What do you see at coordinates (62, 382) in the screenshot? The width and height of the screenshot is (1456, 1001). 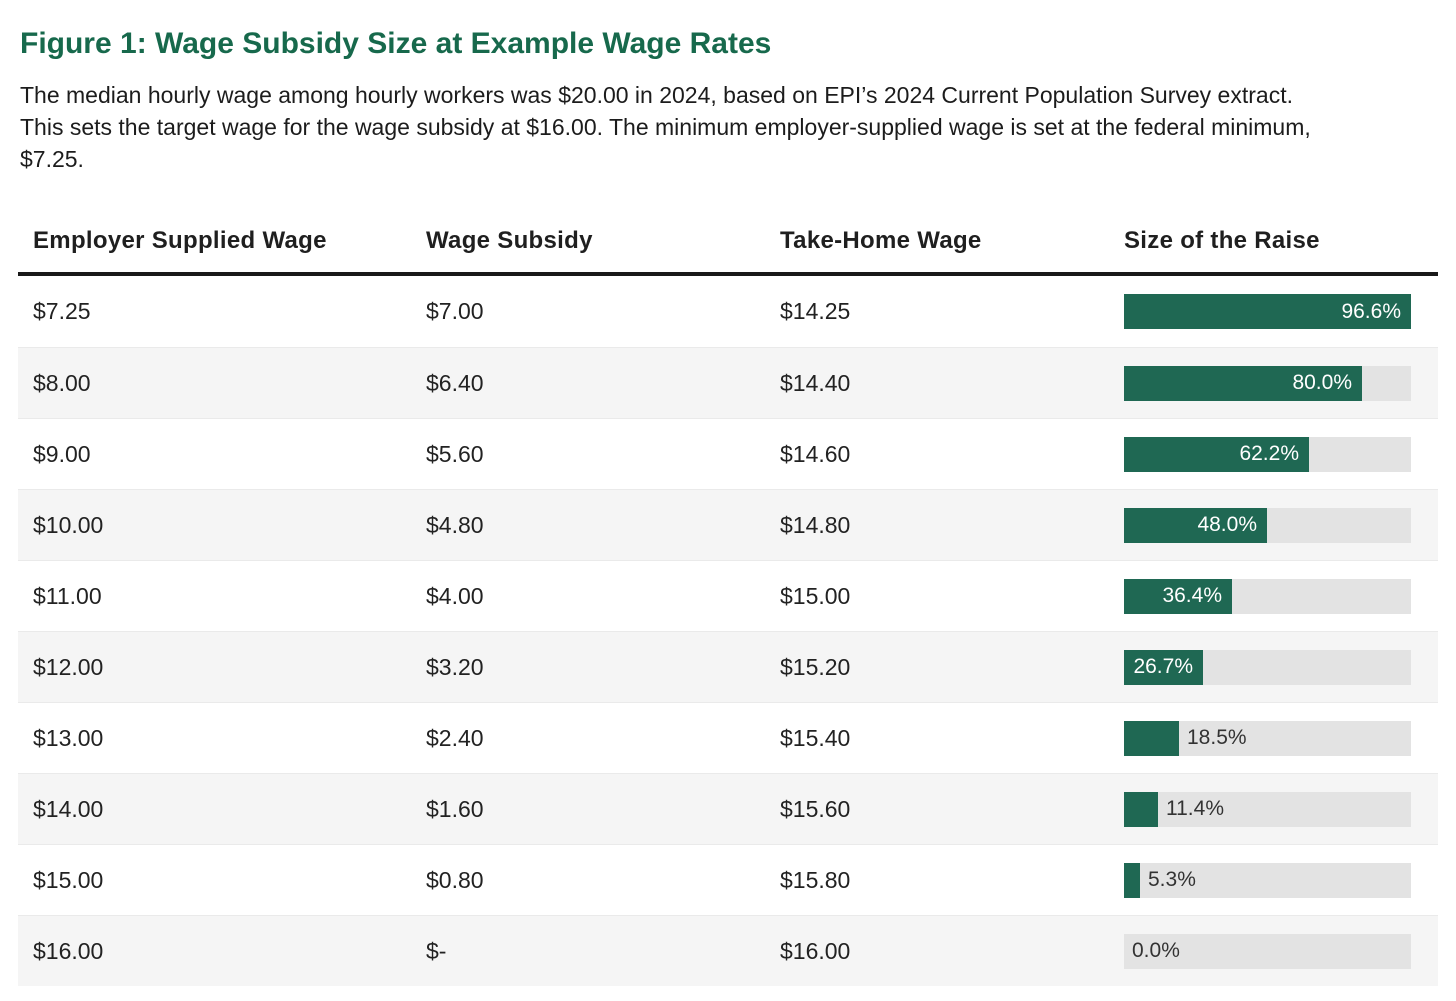 I see `employer-wage-cell: $8.00` at bounding box center [62, 382].